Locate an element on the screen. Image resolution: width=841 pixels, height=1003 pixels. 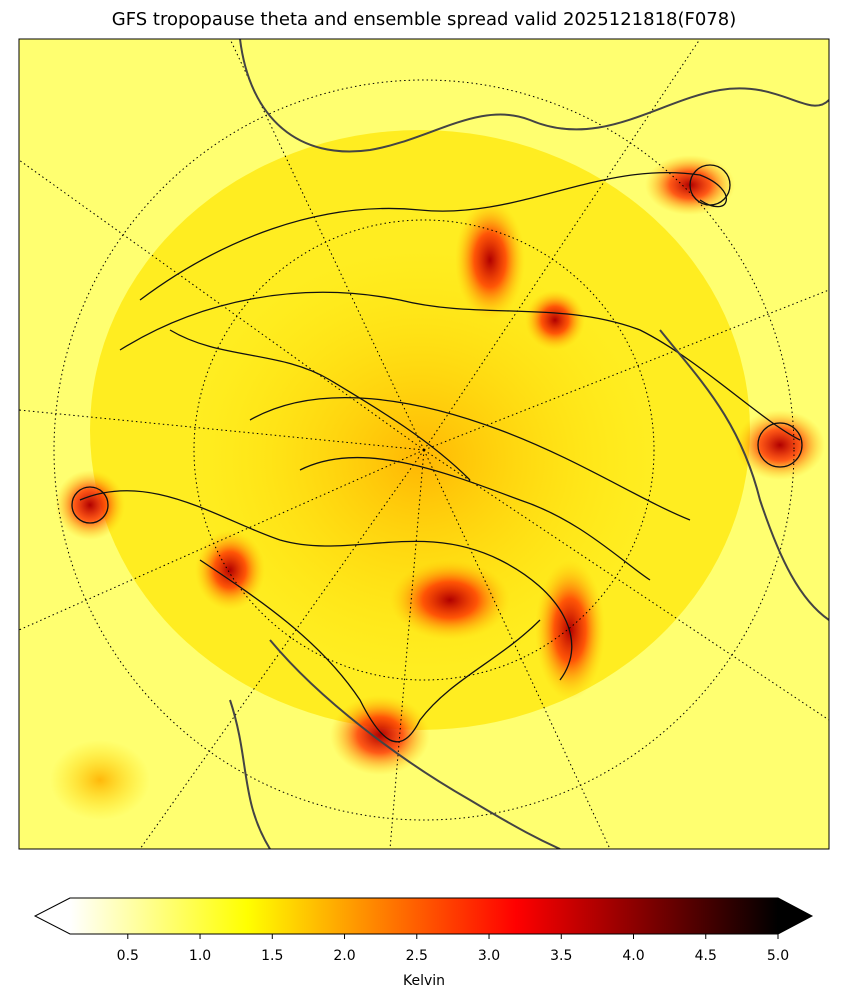
colorbar-extend-high is located at coordinates (795, 916).